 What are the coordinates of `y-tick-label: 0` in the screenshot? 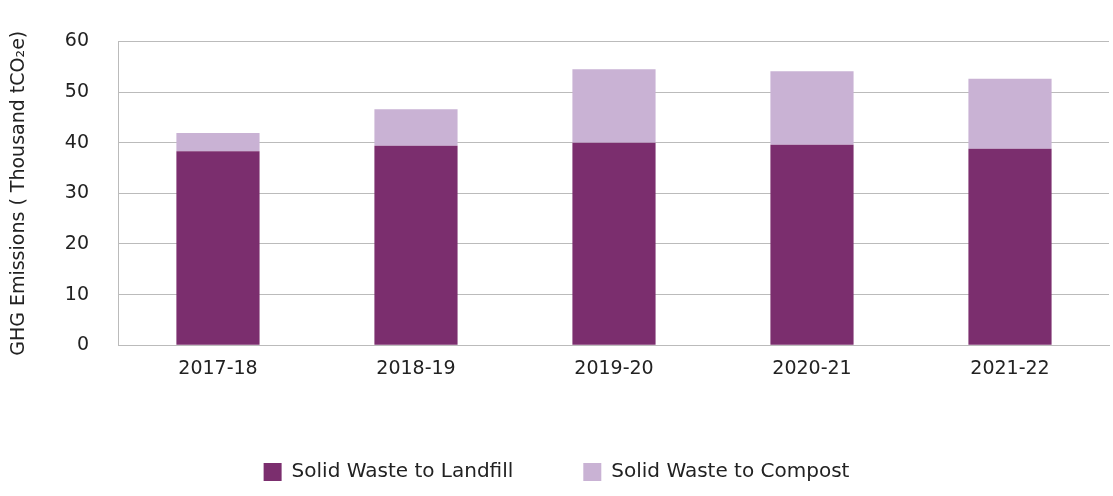 It's located at (82, 343).